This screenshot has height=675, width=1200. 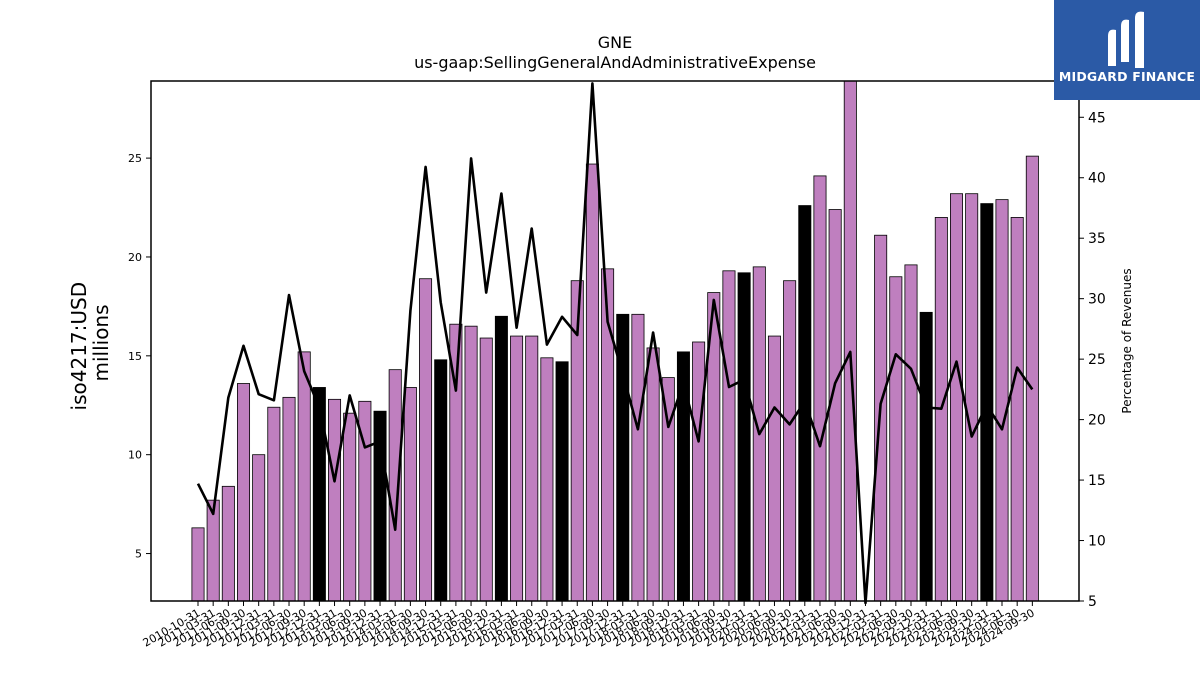 What do you see at coordinates (1097, 421) in the screenshot?
I see `right-tick-label: 20` at bounding box center [1097, 421].